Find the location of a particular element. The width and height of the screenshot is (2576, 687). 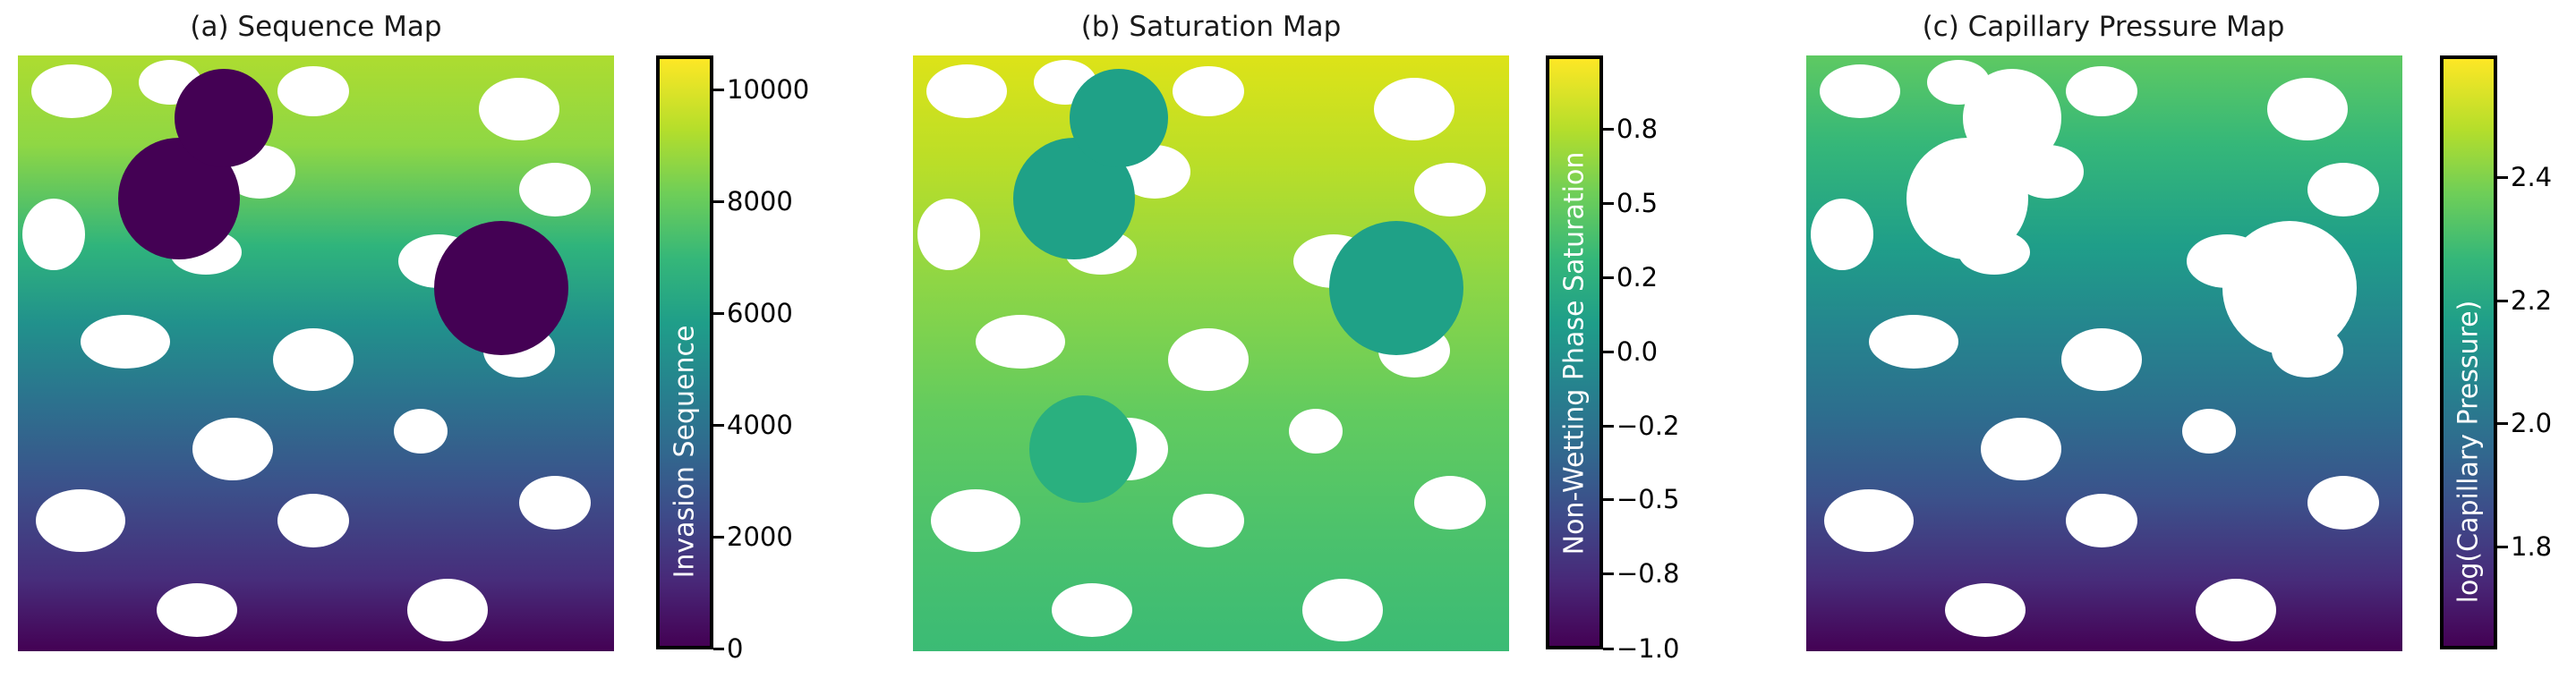

colorbar-label: Non-Wetting Phase Saturation is located at coordinates (1574, 353).